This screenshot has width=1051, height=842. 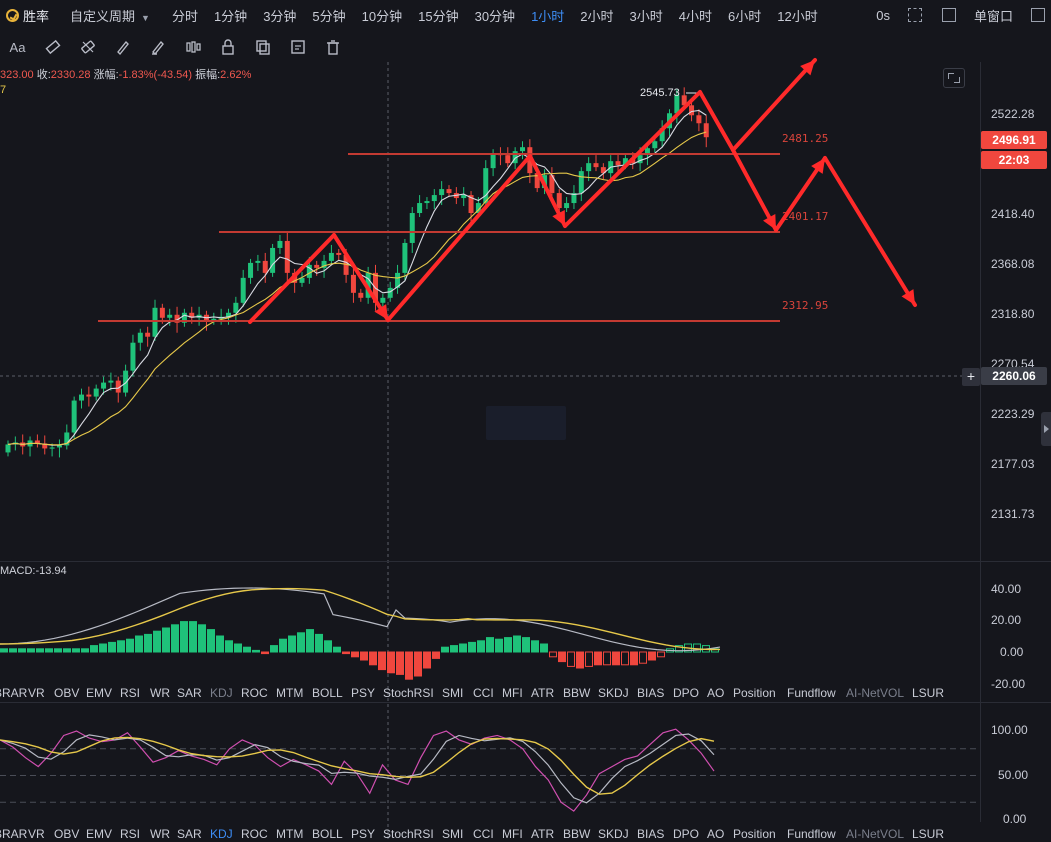 I want to click on period-tab: 3小时, so click(x=646, y=16).